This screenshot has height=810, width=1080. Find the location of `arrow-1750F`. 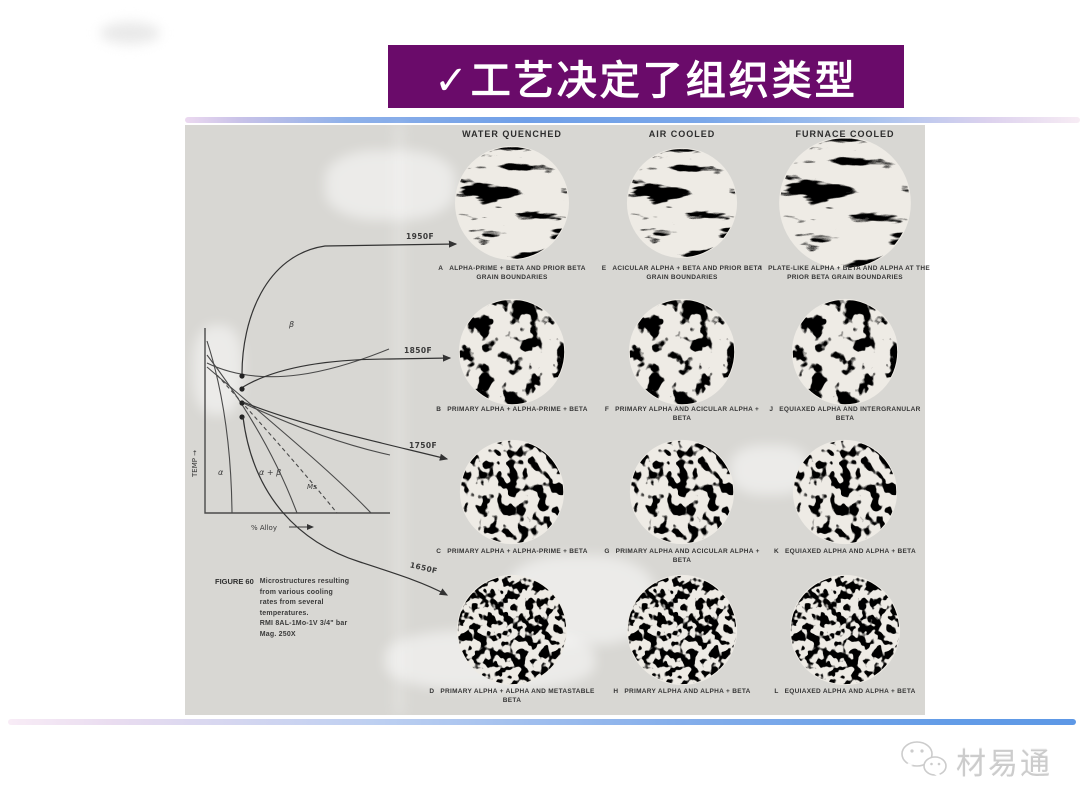

arrow-1750F is located at coordinates (345, 431).